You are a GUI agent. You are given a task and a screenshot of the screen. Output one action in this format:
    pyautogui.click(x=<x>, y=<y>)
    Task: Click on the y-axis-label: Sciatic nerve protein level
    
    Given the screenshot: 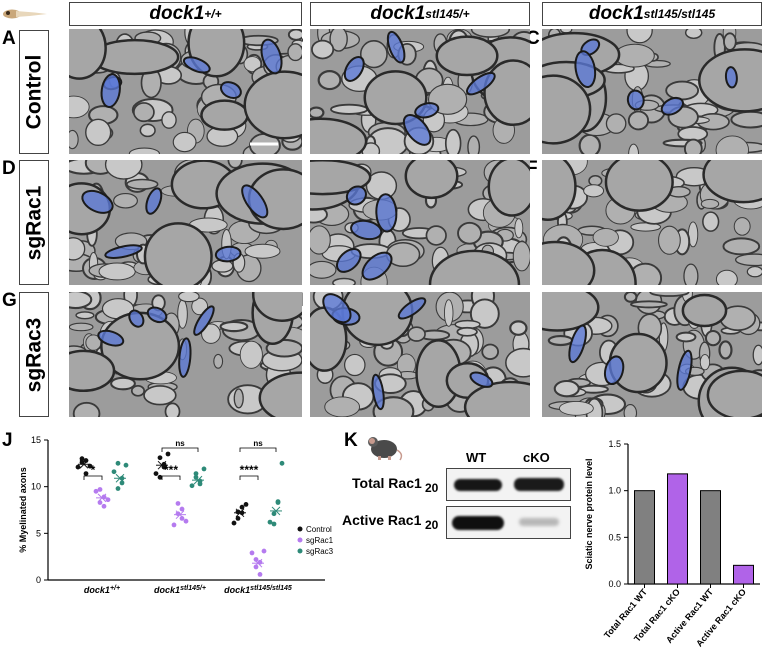 What is the action you would take?
    pyautogui.click(x=589, y=513)
    